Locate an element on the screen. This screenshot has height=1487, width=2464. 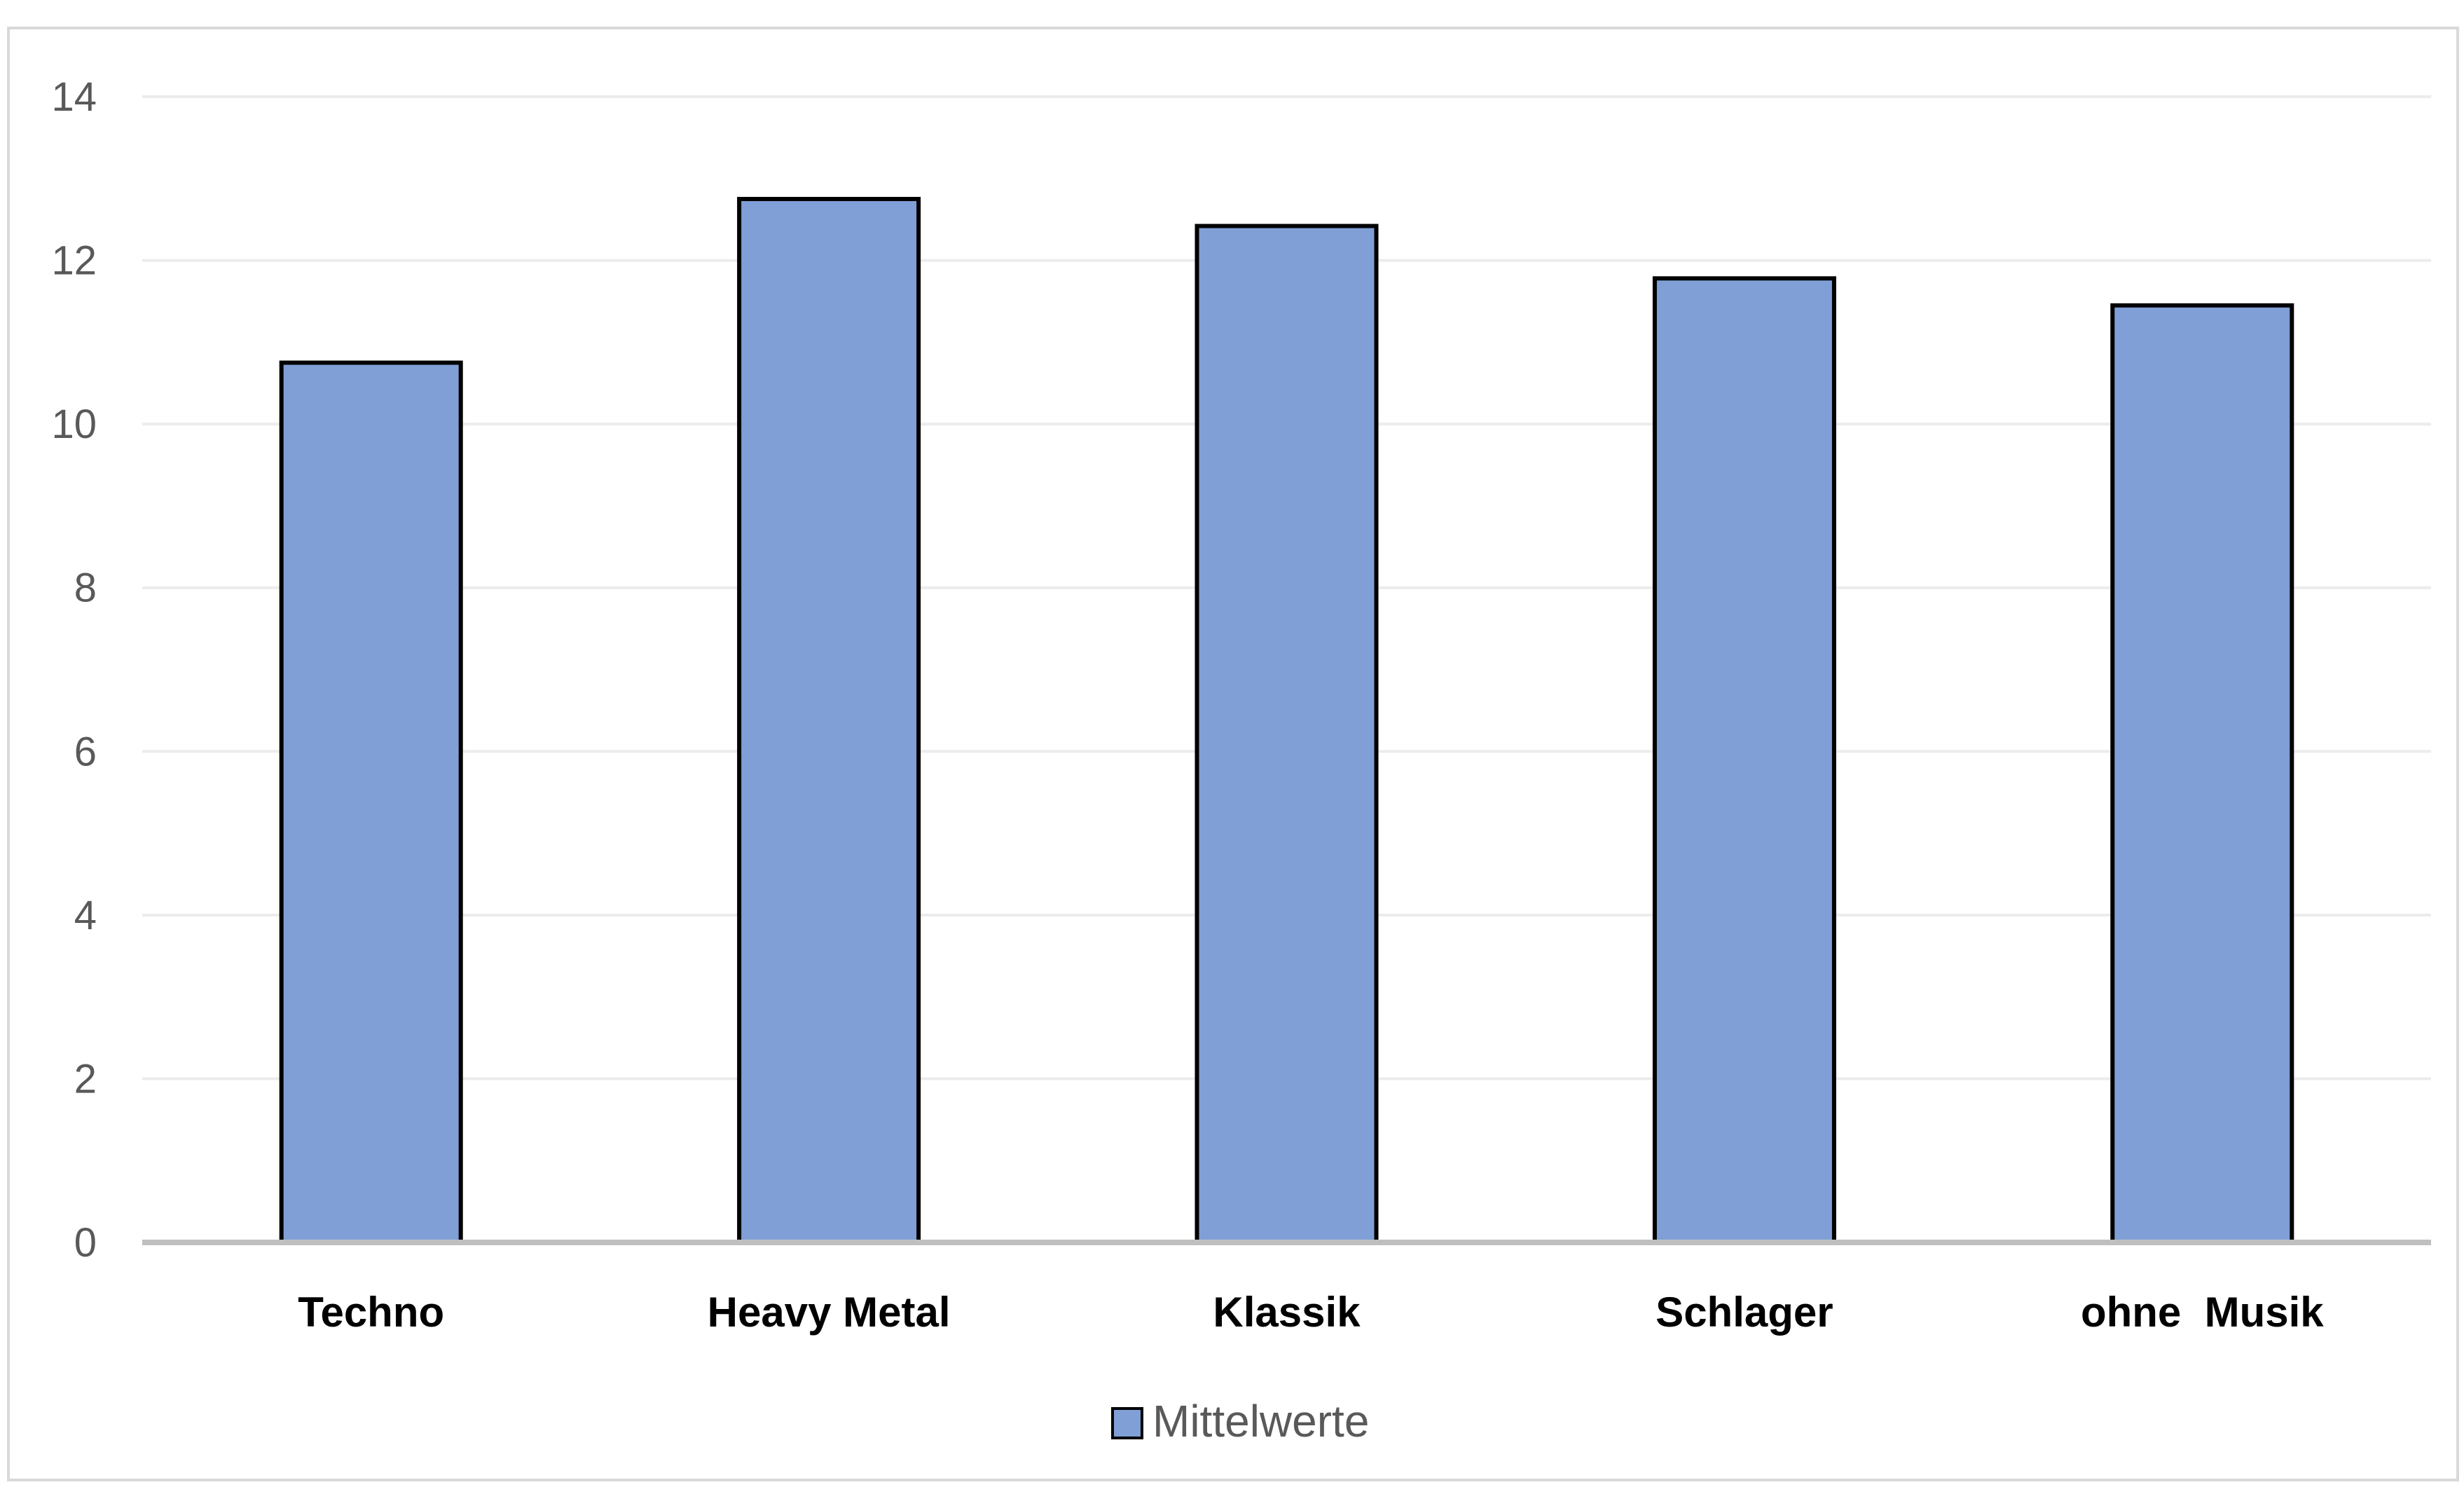
bar-techno is located at coordinates (371, 803).